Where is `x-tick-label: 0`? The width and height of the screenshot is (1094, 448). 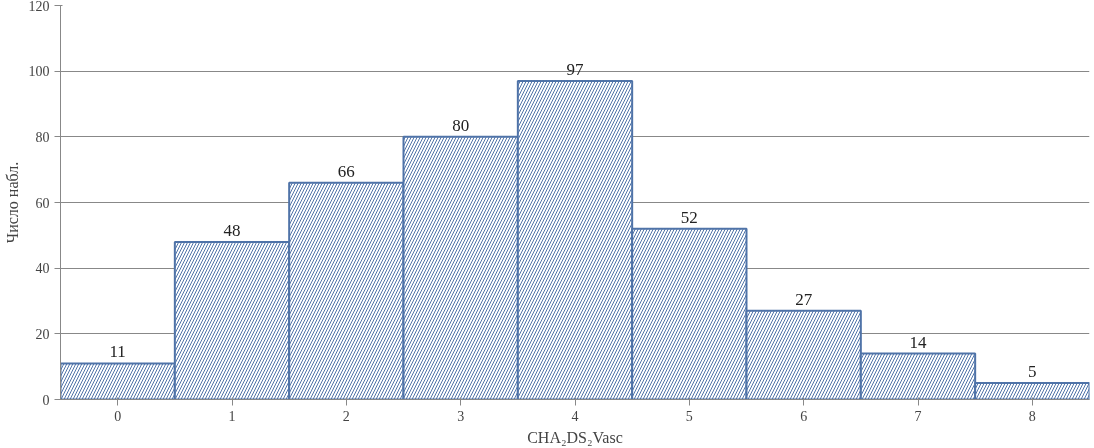
x-tick-label: 0 is located at coordinates (118, 416).